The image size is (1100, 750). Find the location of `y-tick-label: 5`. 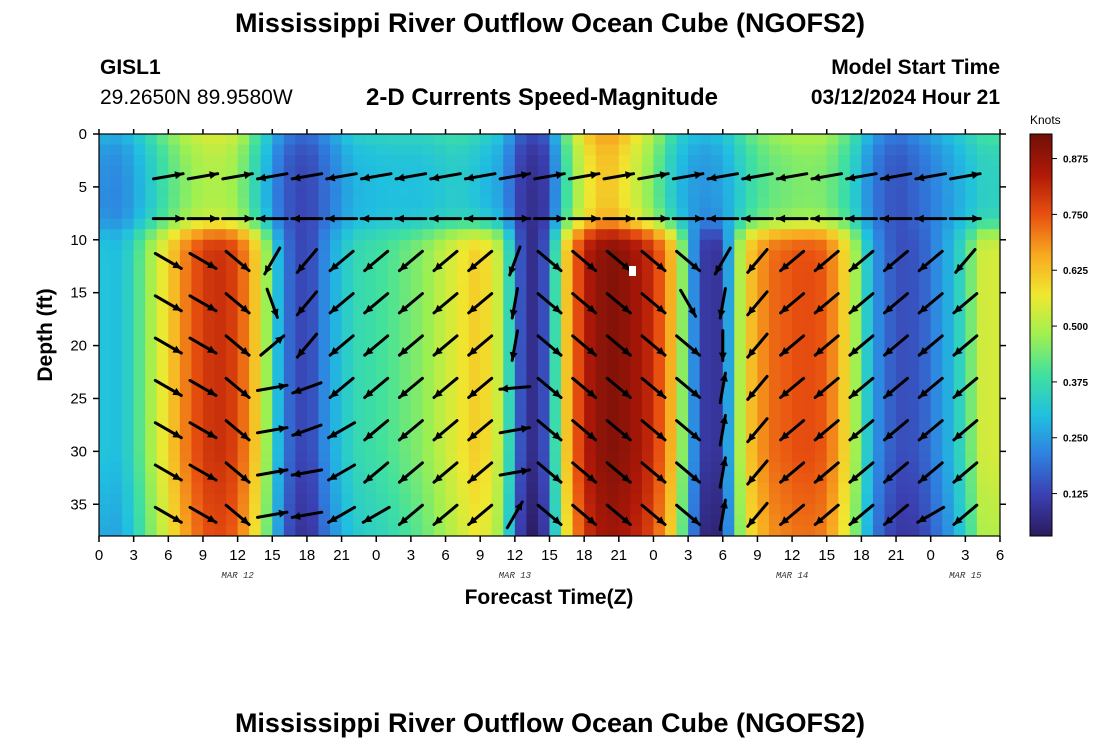

y-tick-label: 5 is located at coordinates (83, 187).